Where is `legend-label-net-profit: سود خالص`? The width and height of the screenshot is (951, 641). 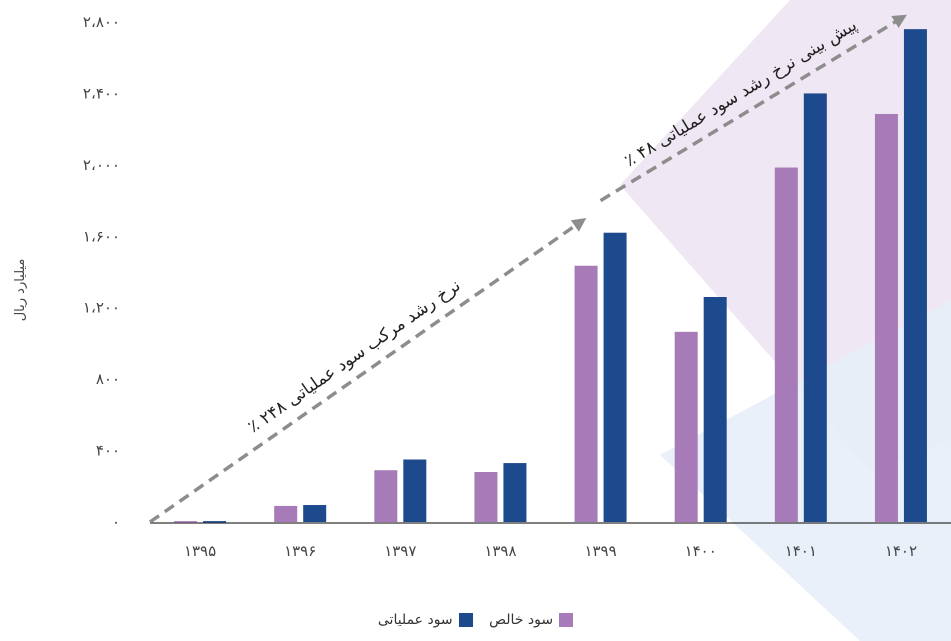 legend-label-net-profit: سود خالص is located at coordinates (521, 620).